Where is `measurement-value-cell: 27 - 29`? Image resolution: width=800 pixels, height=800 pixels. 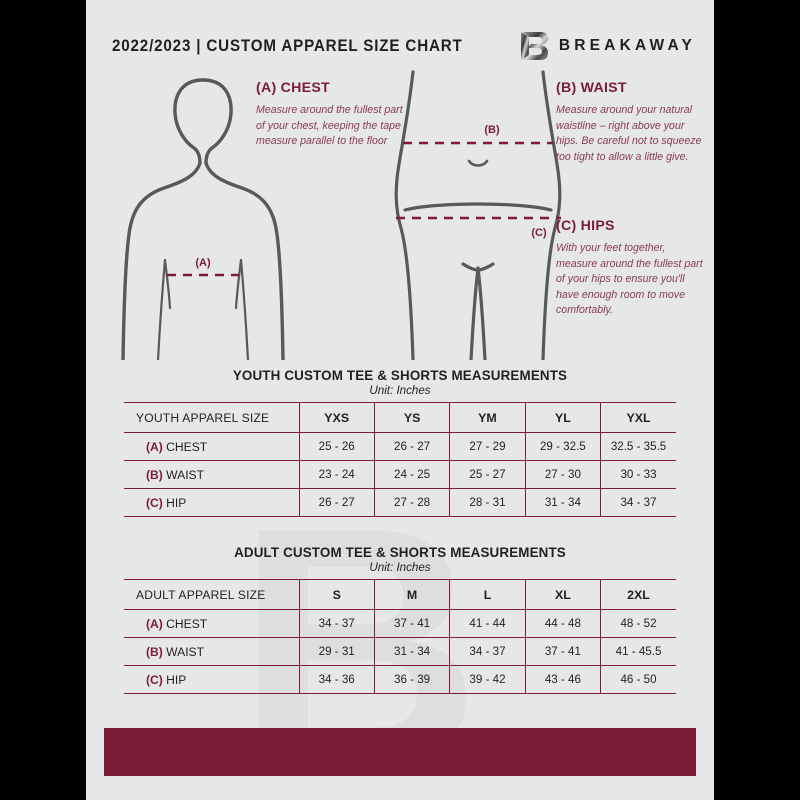
measurement-value-cell: 27 - 29 is located at coordinates (487, 446).